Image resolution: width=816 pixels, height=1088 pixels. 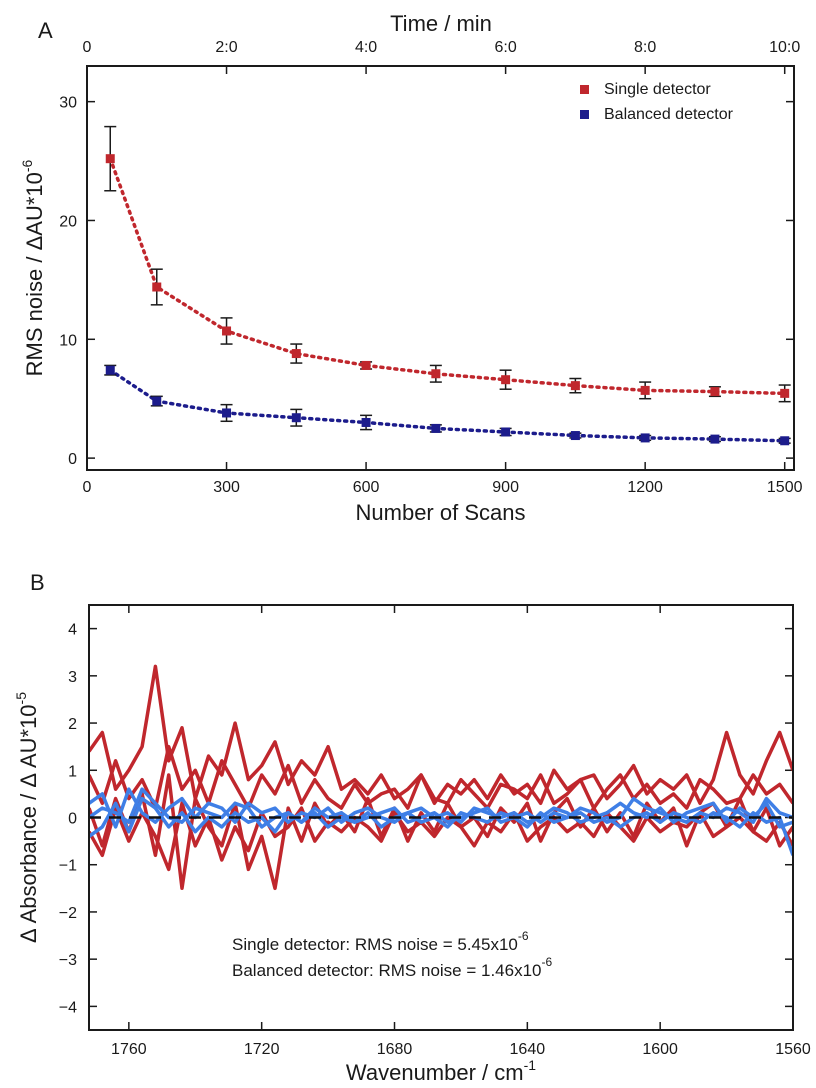 What do you see at coordinates (68, 913) in the screenshot?
I see `y-tick-label: −2` at bounding box center [68, 913].